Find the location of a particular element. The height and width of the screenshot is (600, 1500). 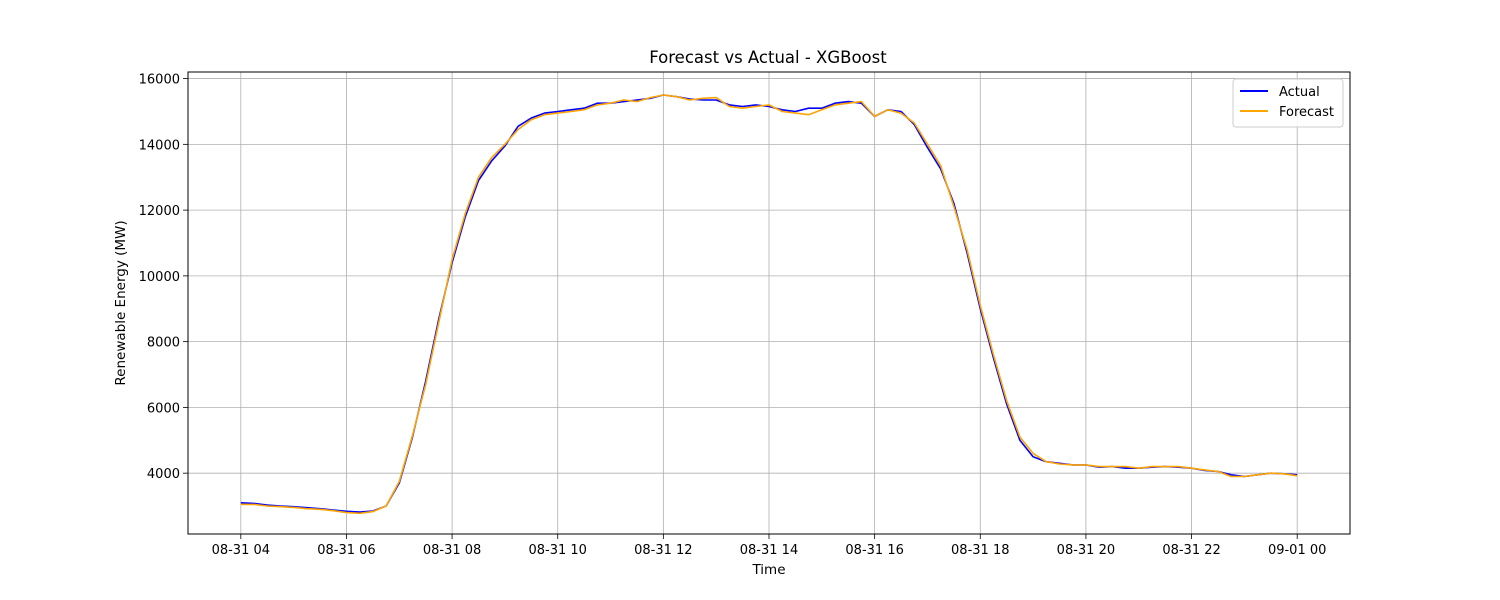

x-tick-label: 08-31 20 is located at coordinates (1086, 550).